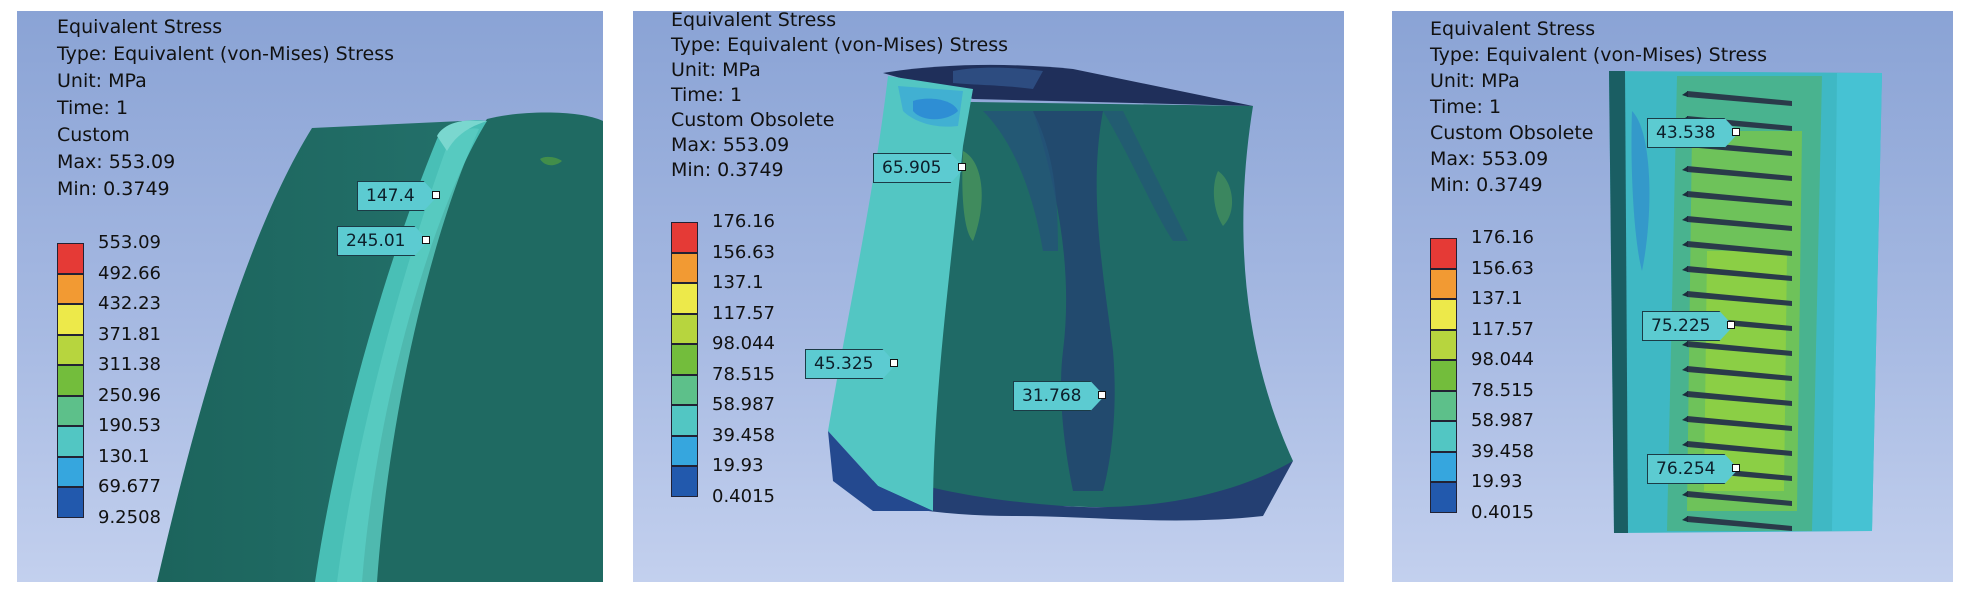 The image size is (1980, 591). I want to click on probe-label: 45.325, so click(852, 364).